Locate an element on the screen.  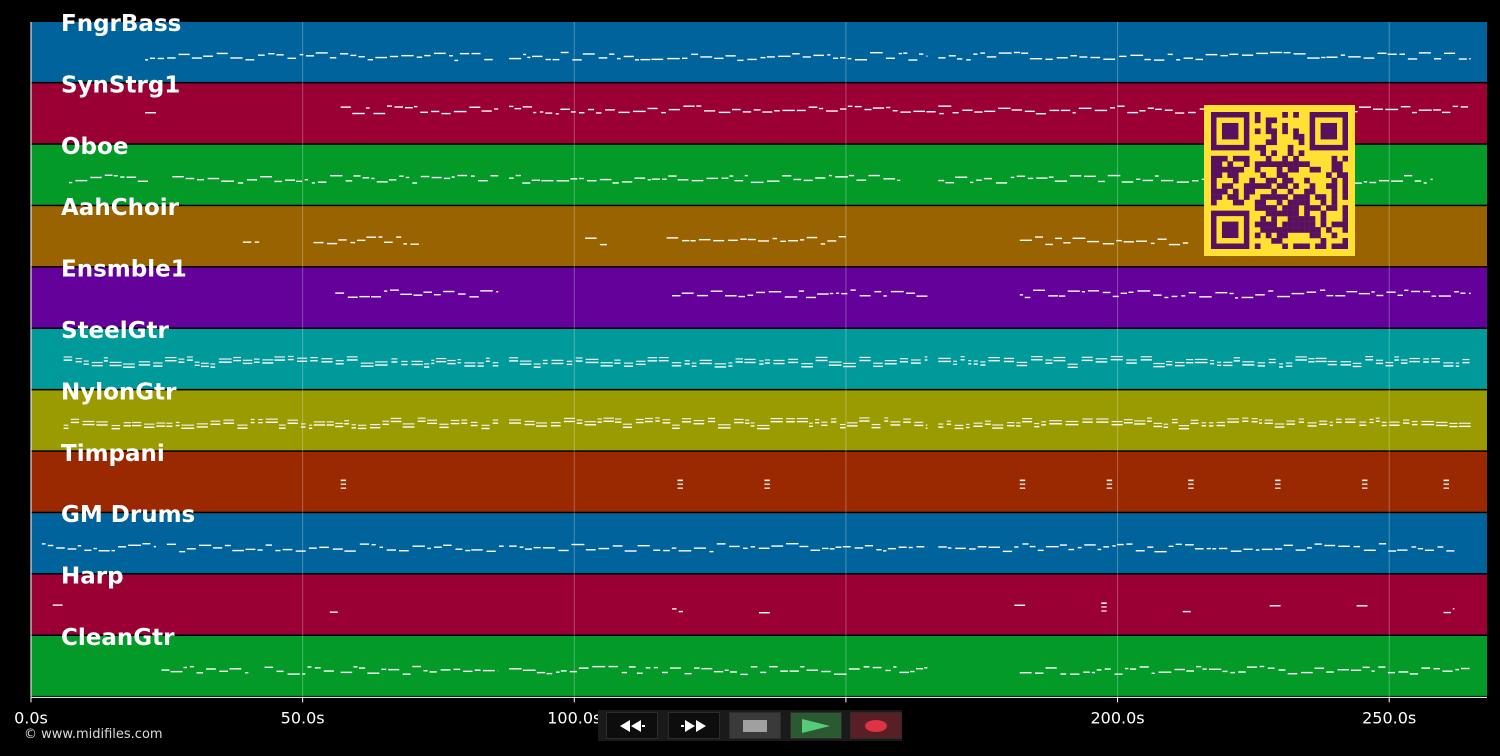
rewind-icon is located at coordinates (632, 725).